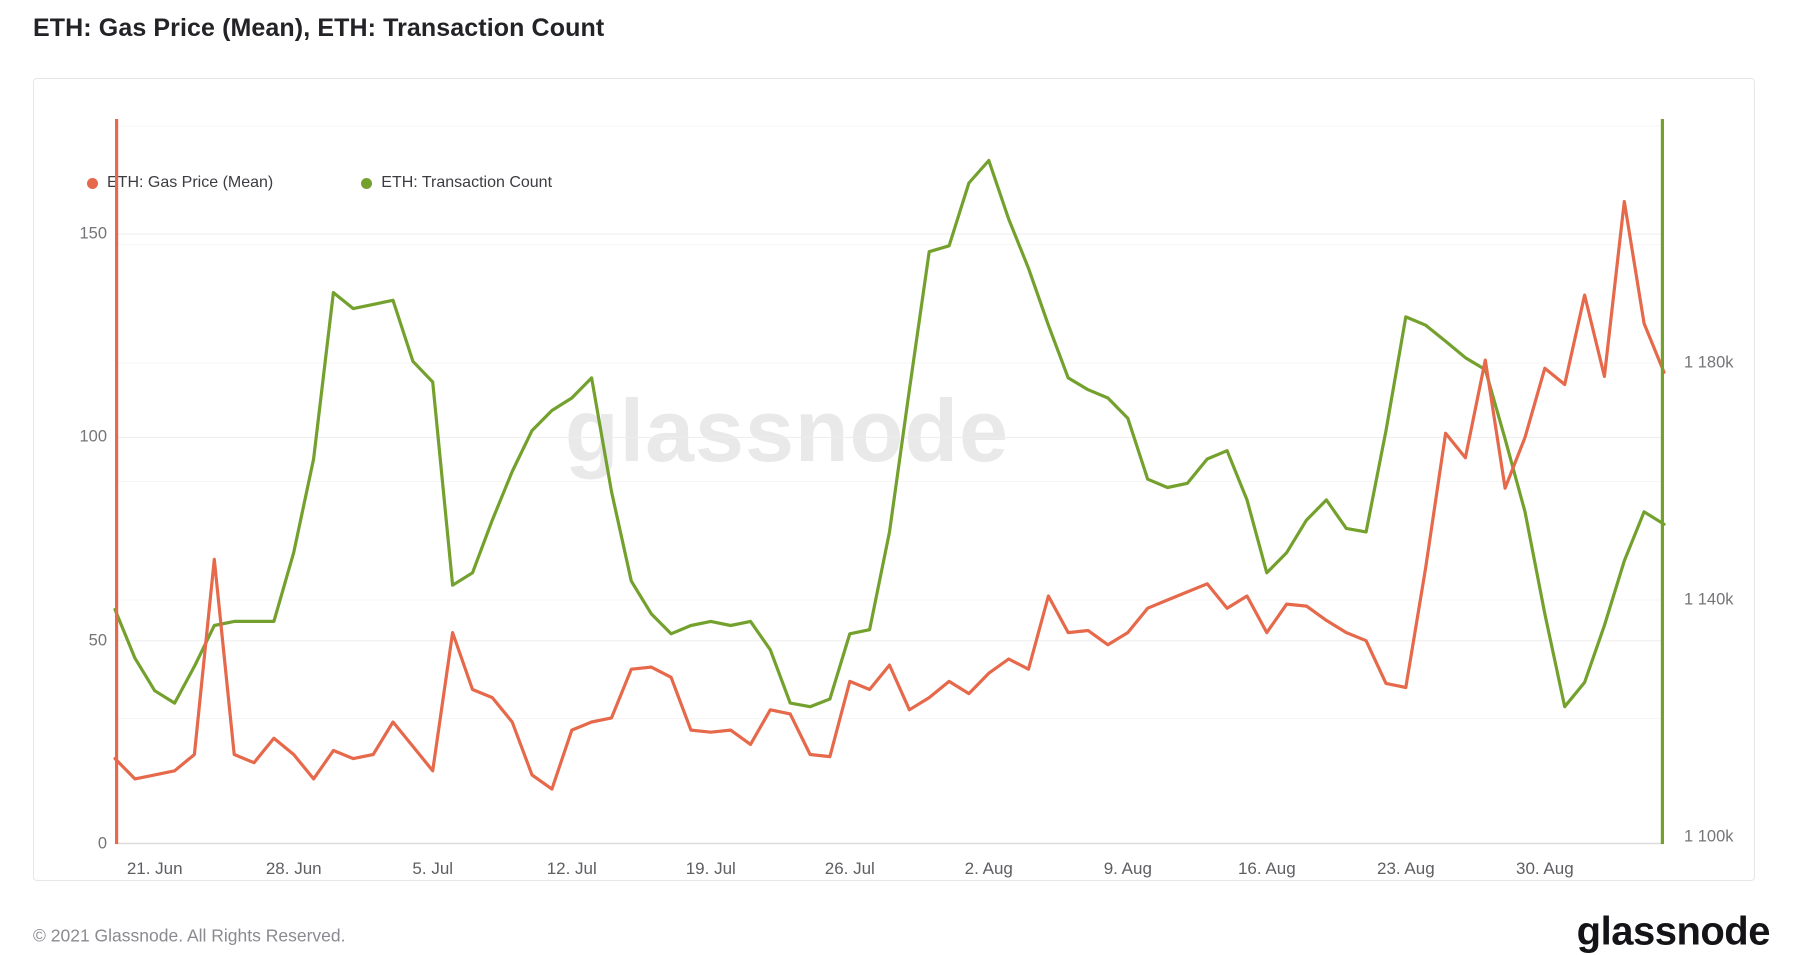 Image resolution: width=1800 pixels, height=955 pixels. Describe the element at coordinates (1266, 868) in the screenshot. I see `x-axis-tick-label: 16. Aug` at that location.